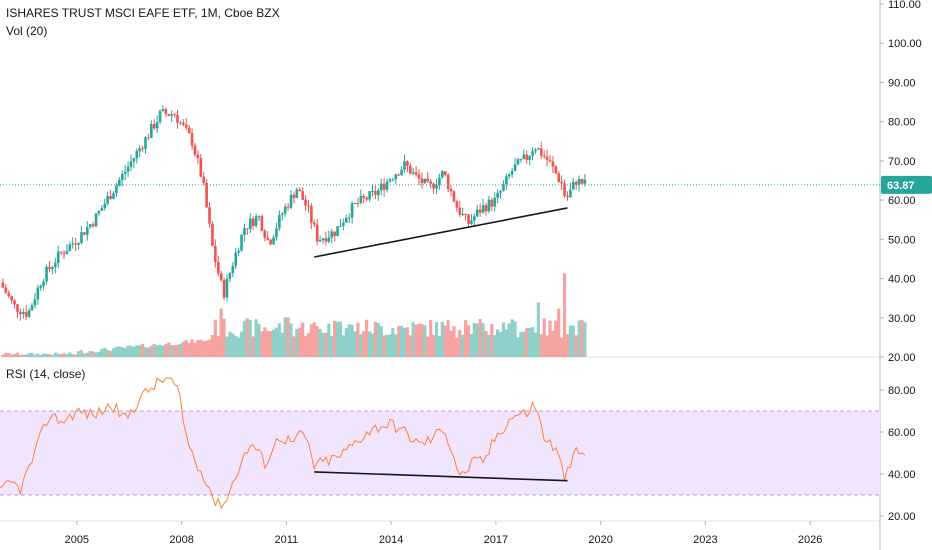  Describe the element at coordinates (810, 540) in the screenshot. I see `time-tick-label: 2026` at that location.